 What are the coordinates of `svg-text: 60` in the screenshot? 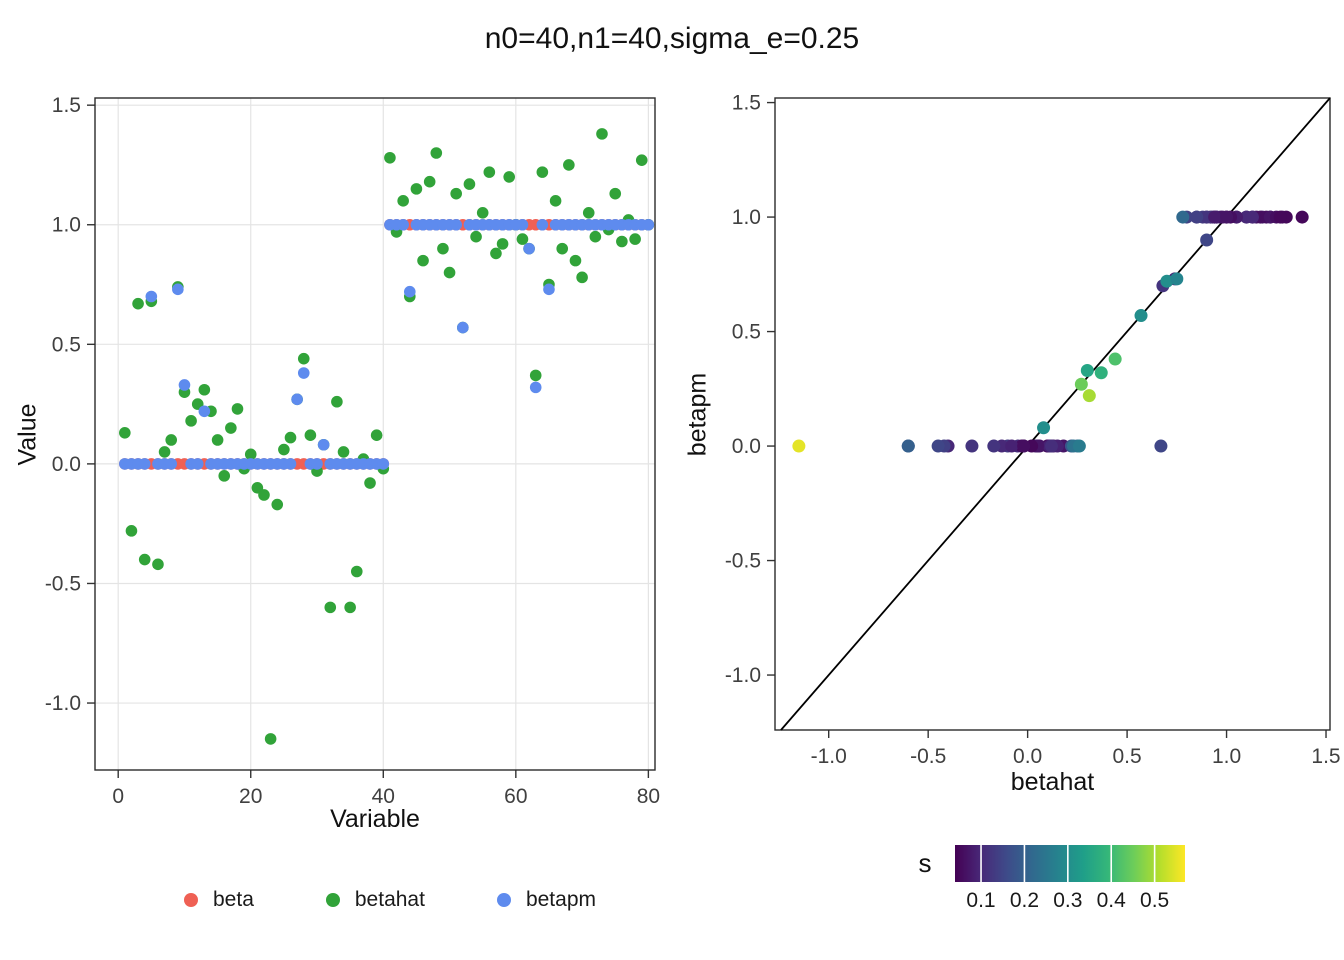 It's located at (515, 796).